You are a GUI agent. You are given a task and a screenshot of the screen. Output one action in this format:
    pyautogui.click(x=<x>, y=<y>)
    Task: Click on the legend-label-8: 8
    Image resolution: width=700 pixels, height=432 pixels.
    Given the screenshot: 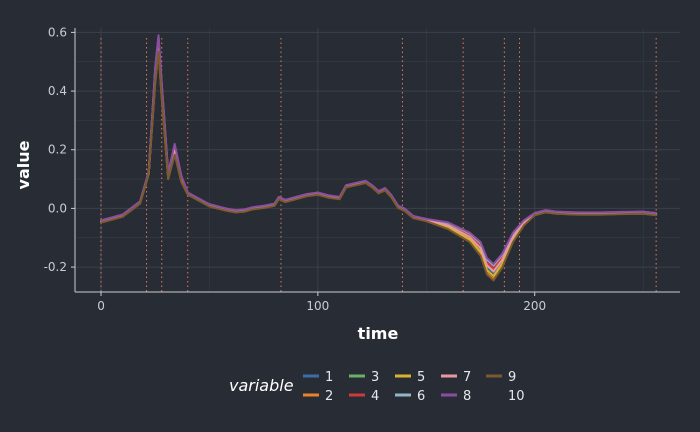 What is the action you would take?
    pyautogui.click(x=467, y=396)
    